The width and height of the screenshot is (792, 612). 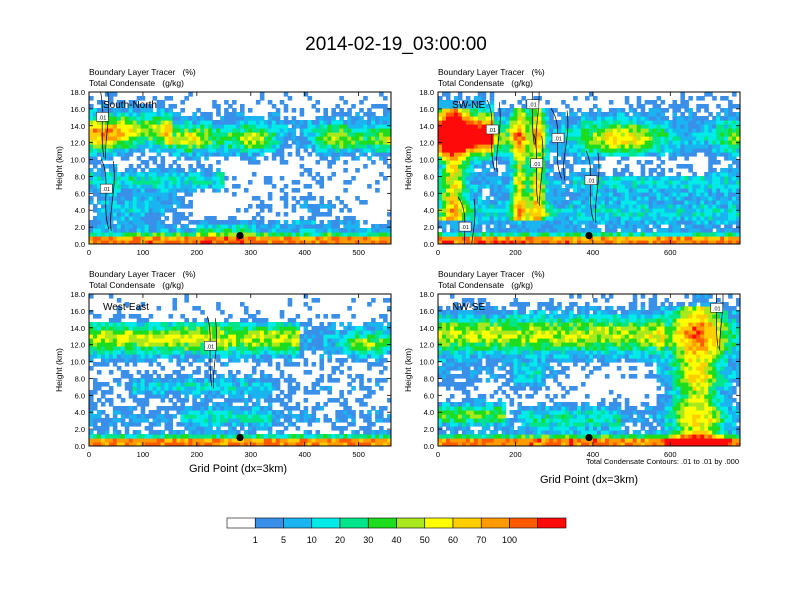 What do you see at coordinates (429, 193) in the screenshot?
I see `y-tick-label: 6.0` at bounding box center [429, 193].